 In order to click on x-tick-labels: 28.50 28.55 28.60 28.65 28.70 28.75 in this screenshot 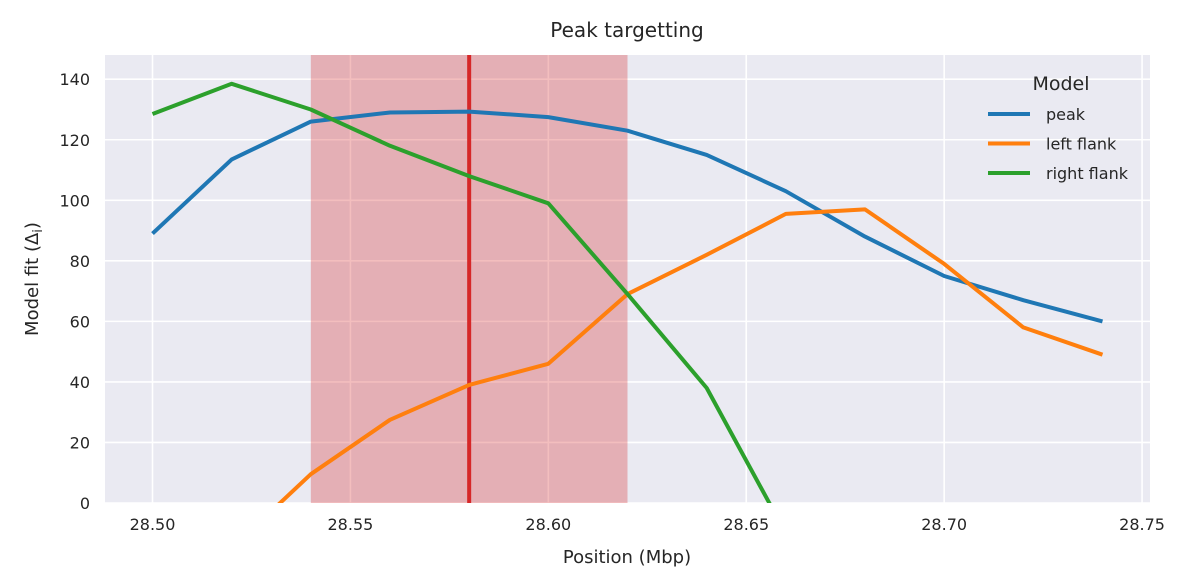, I will do `click(647, 524)`.